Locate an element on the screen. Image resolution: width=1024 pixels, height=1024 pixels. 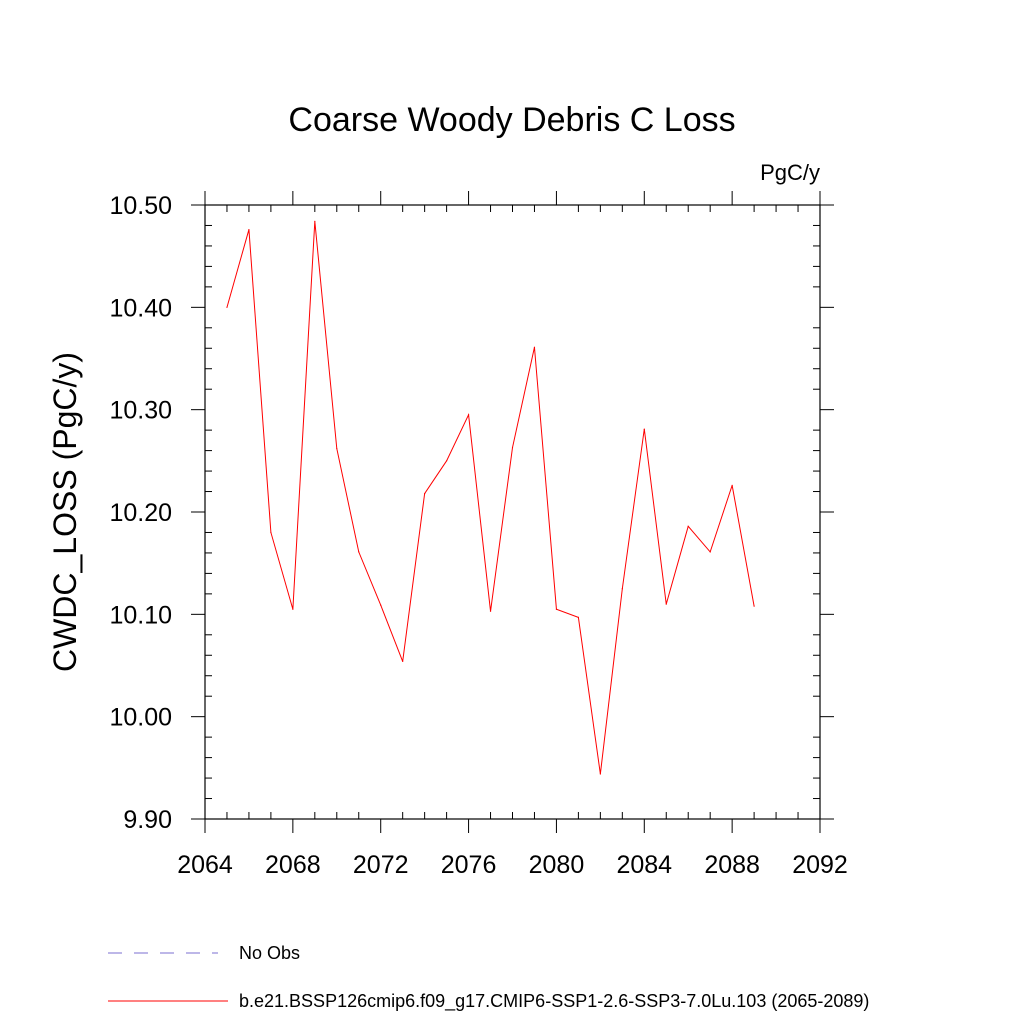
y-tick-label: 10.20 is located at coordinates (140, 513).